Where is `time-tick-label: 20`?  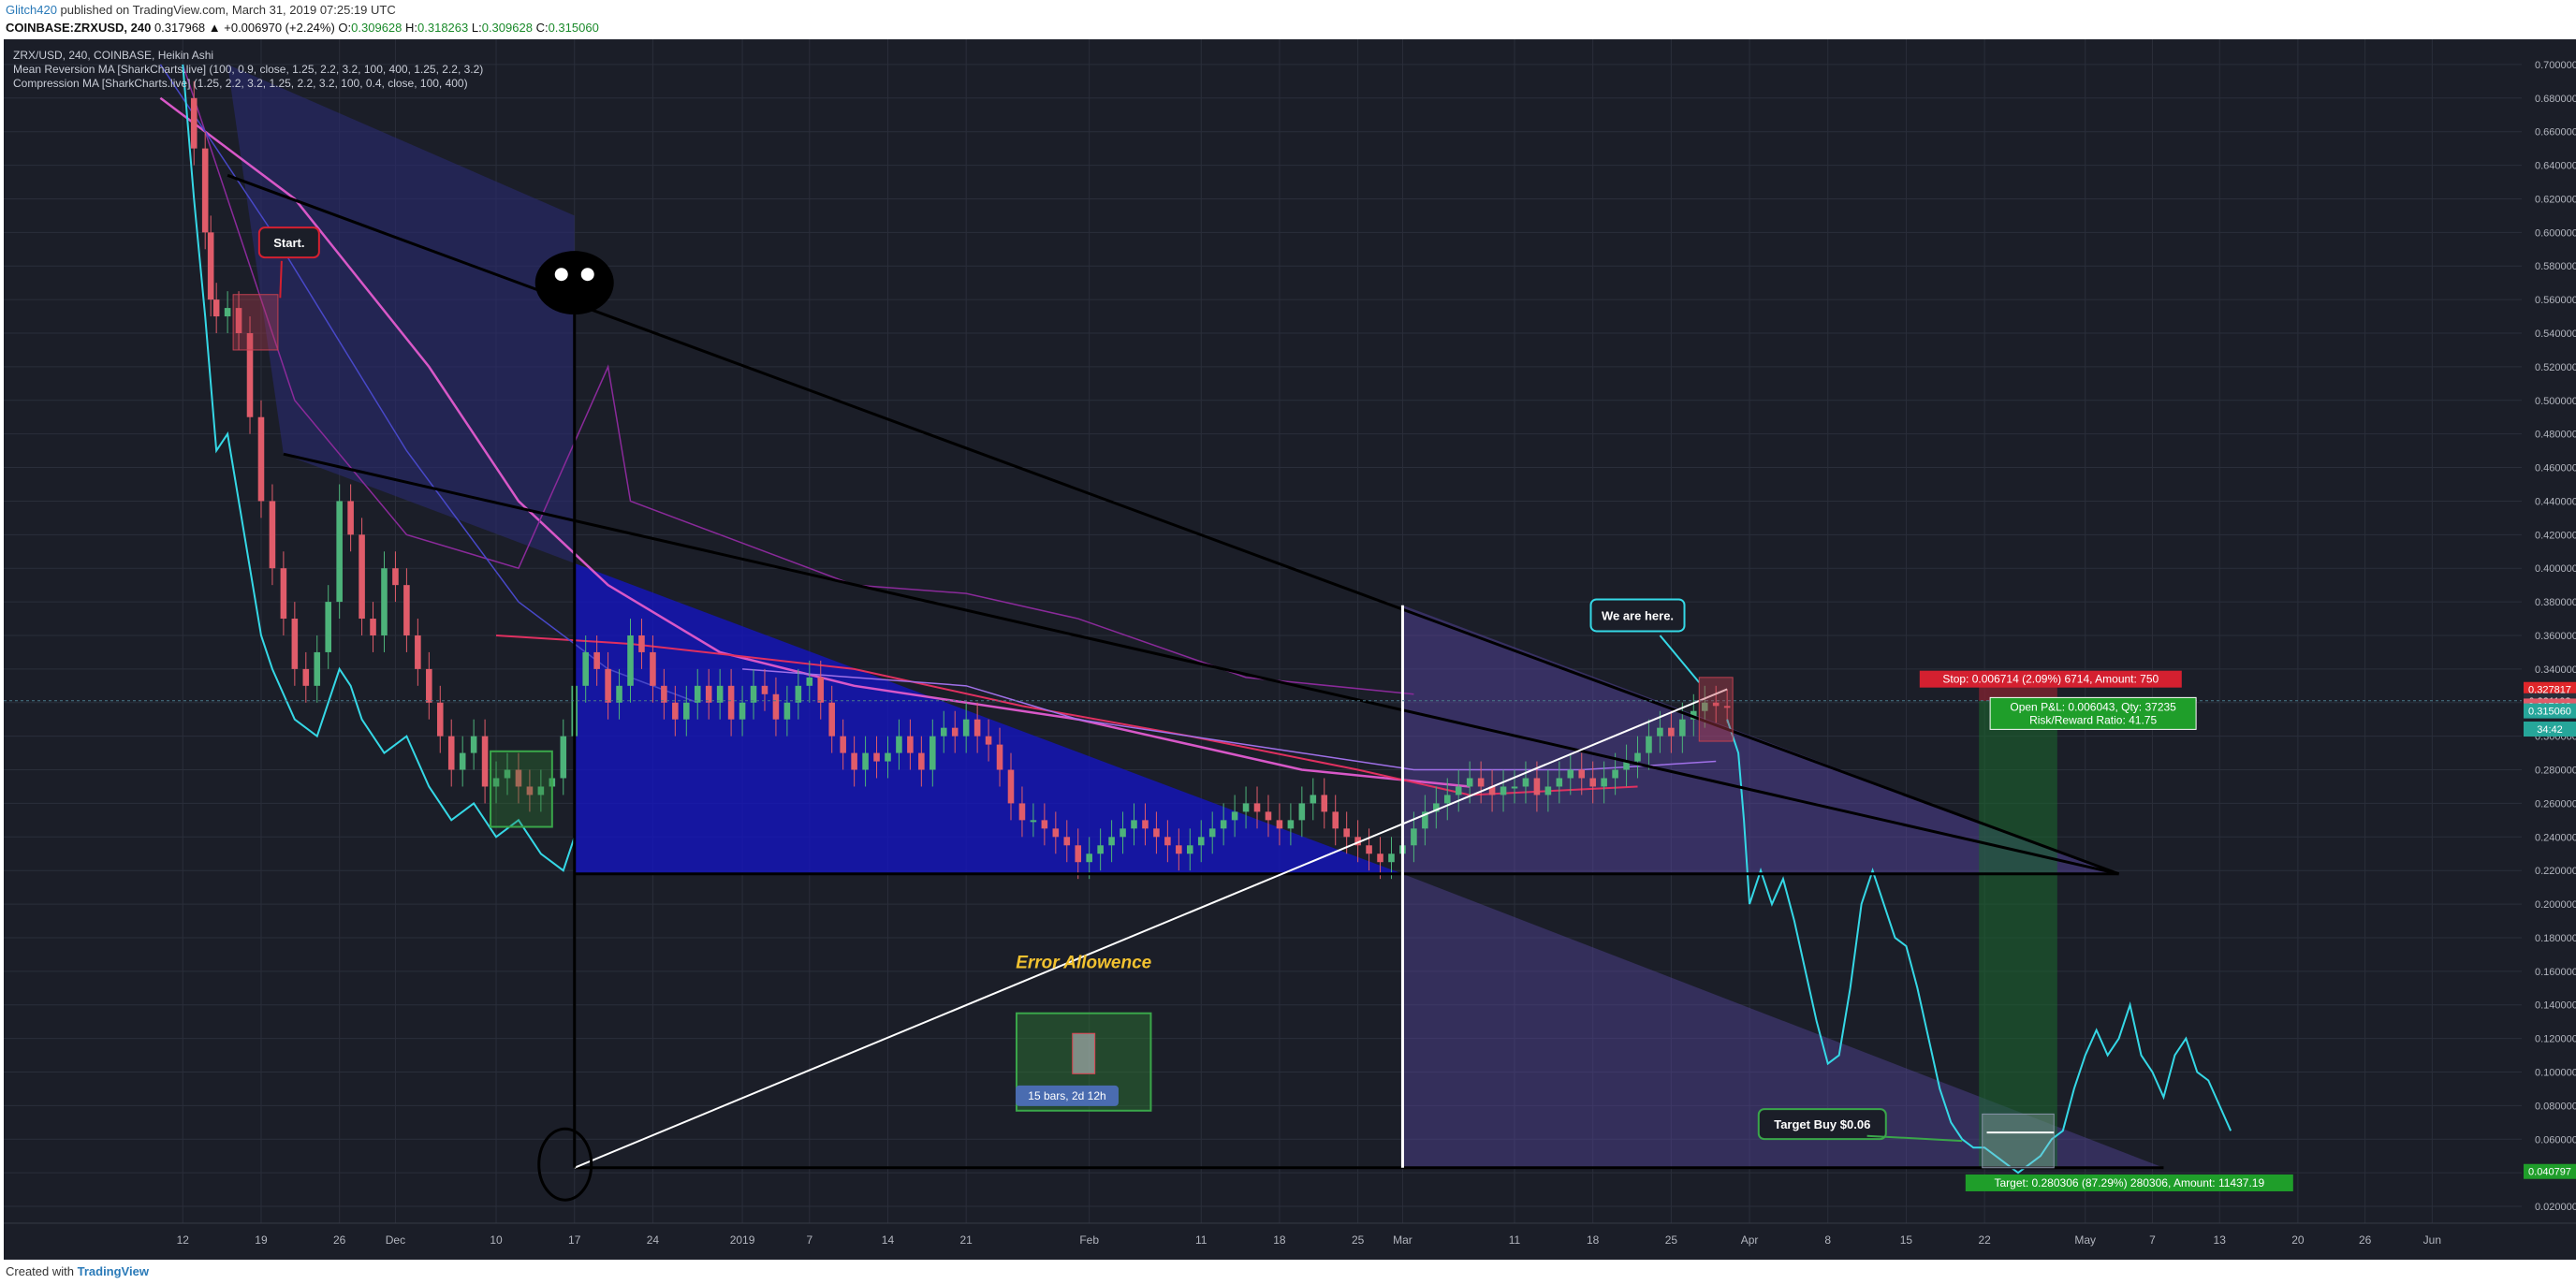
time-tick-label: 20 is located at coordinates (2298, 1240).